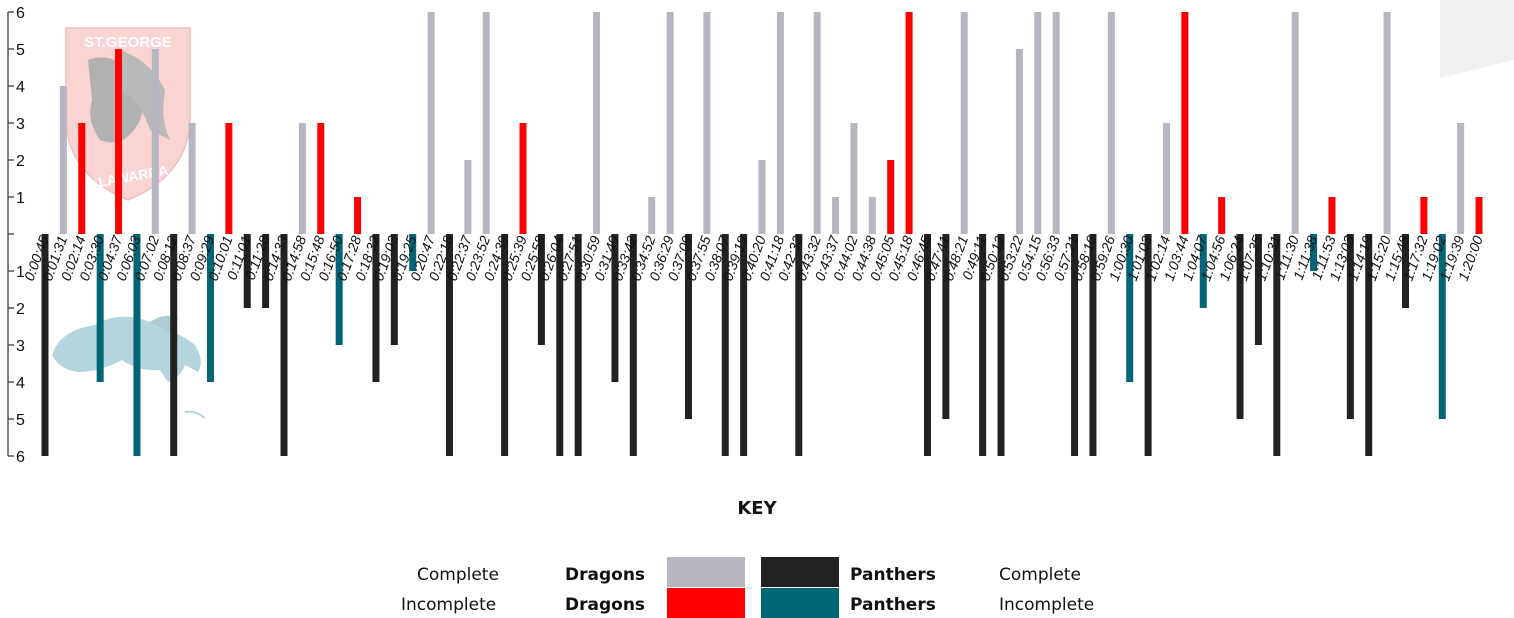 Image resolution: width=1514 pixels, height=618 pixels. What do you see at coordinates (129, 223) in the screenshot?
I see `team-logos: ST.GEORGE ILLAWARRA` at bounding box center [129, 223].